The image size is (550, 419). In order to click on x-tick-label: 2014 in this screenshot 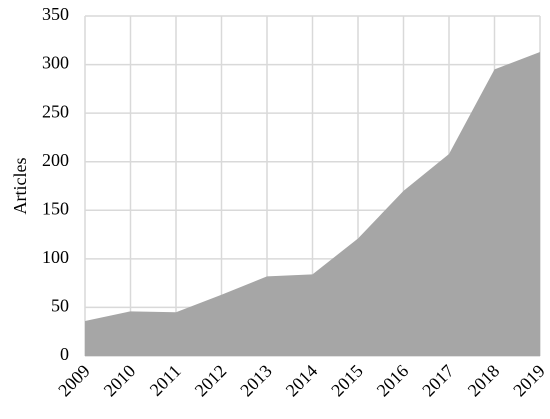, I will do `click(302, 381)`.